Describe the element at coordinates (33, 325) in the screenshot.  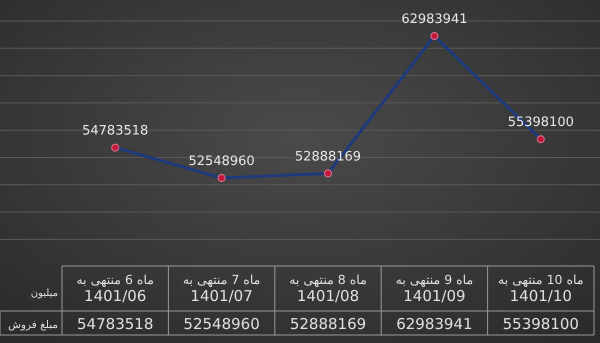
I see `text: مبلغ فروش` at that location.